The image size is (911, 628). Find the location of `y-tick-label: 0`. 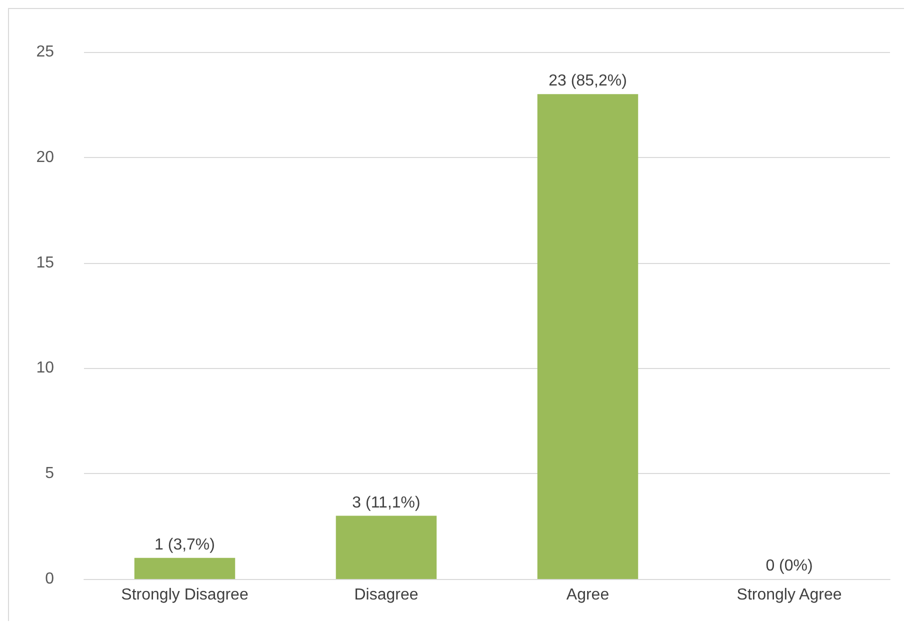

y-tick-label: 0 is located at coordinates (49, 579).